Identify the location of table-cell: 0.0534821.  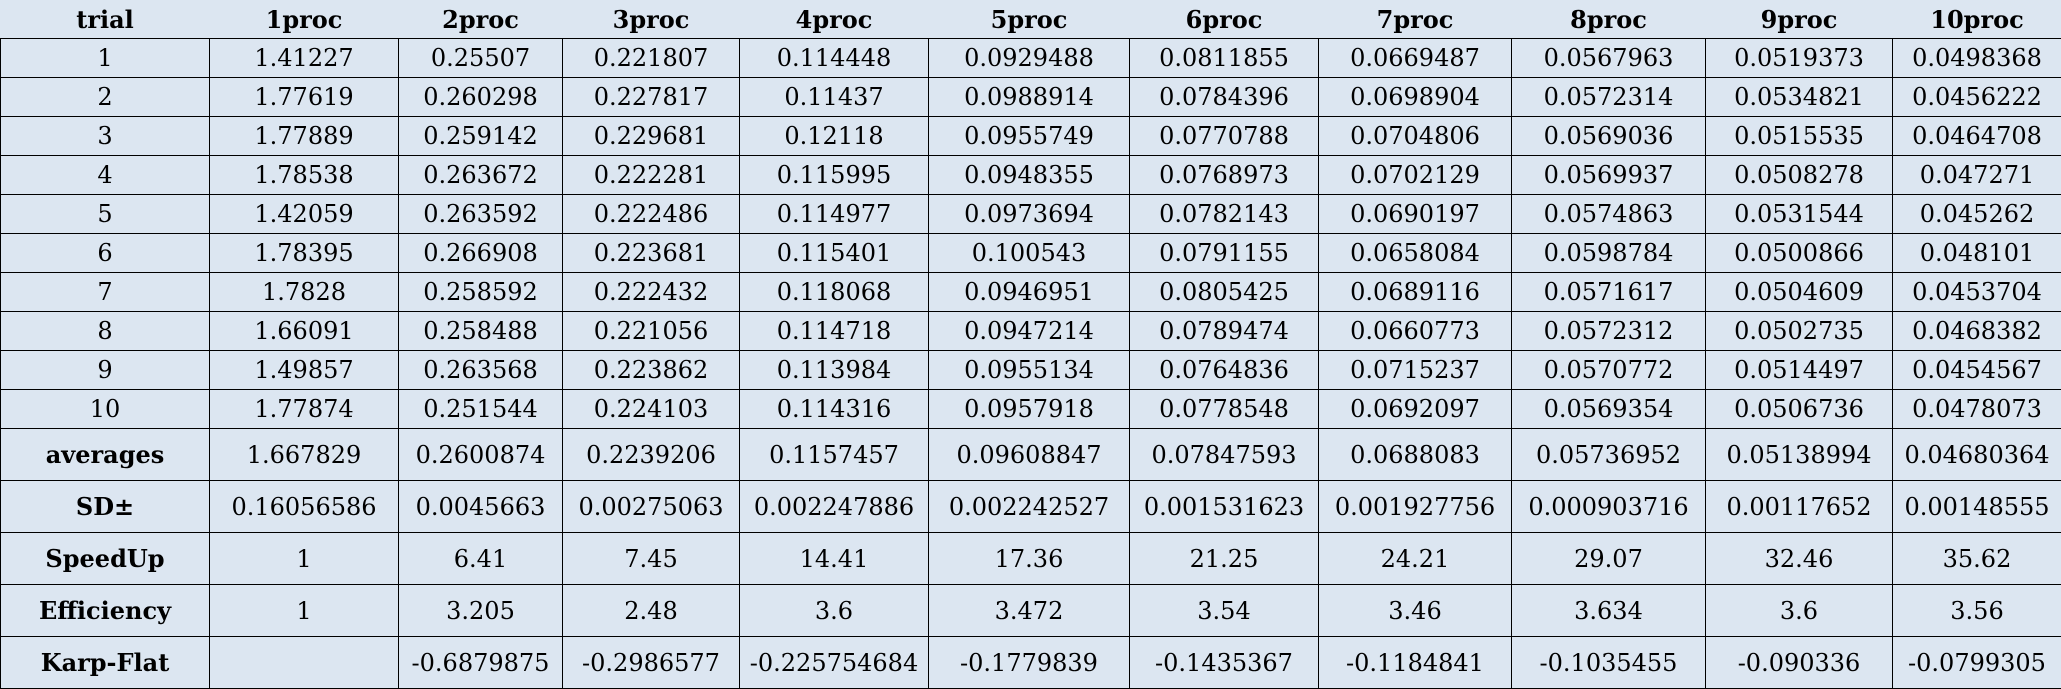
(1799, 97).